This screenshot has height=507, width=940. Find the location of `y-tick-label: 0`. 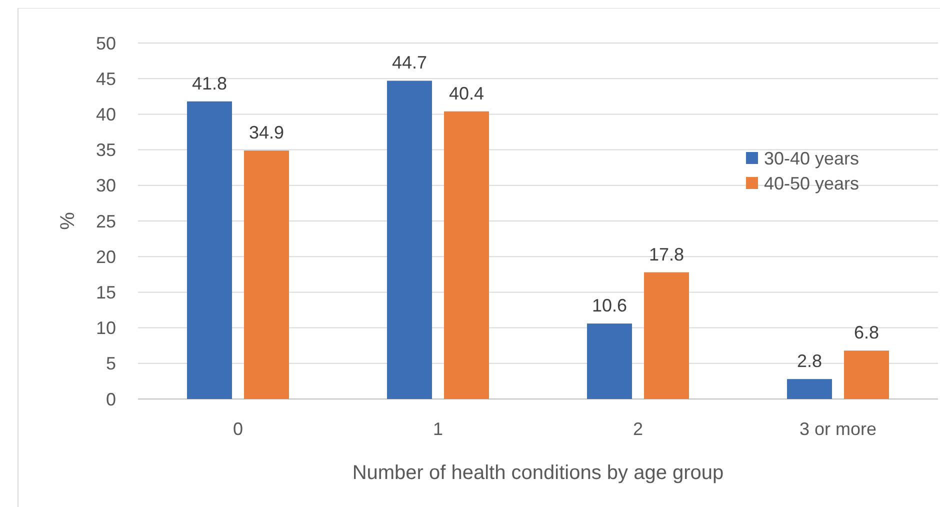

y-tick-label: 0 is located at coordinates (111, 399).